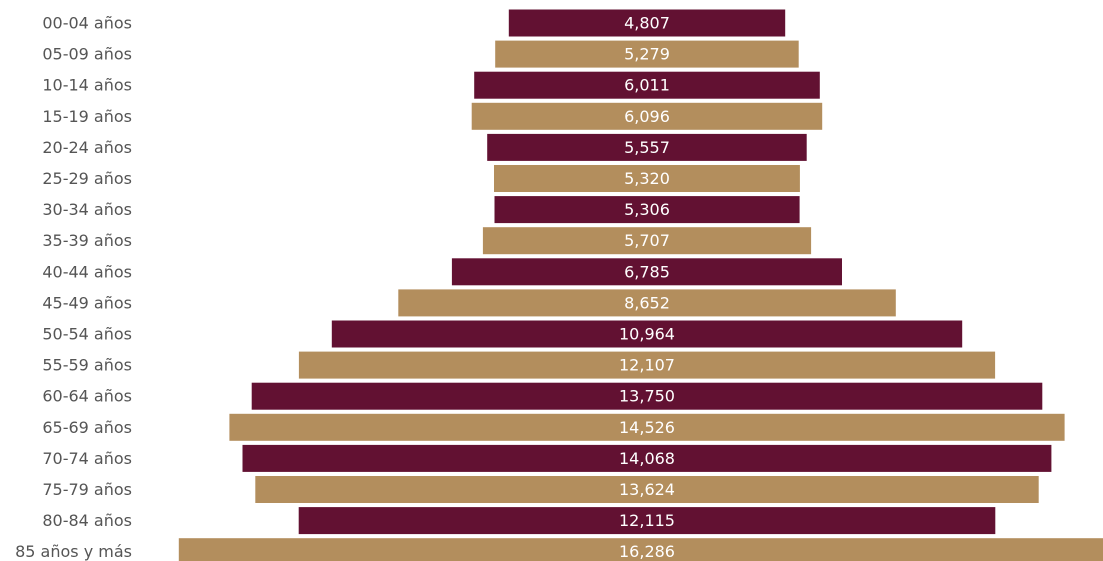  I want to click on bar-80-84-a-os, so click(647, 521).